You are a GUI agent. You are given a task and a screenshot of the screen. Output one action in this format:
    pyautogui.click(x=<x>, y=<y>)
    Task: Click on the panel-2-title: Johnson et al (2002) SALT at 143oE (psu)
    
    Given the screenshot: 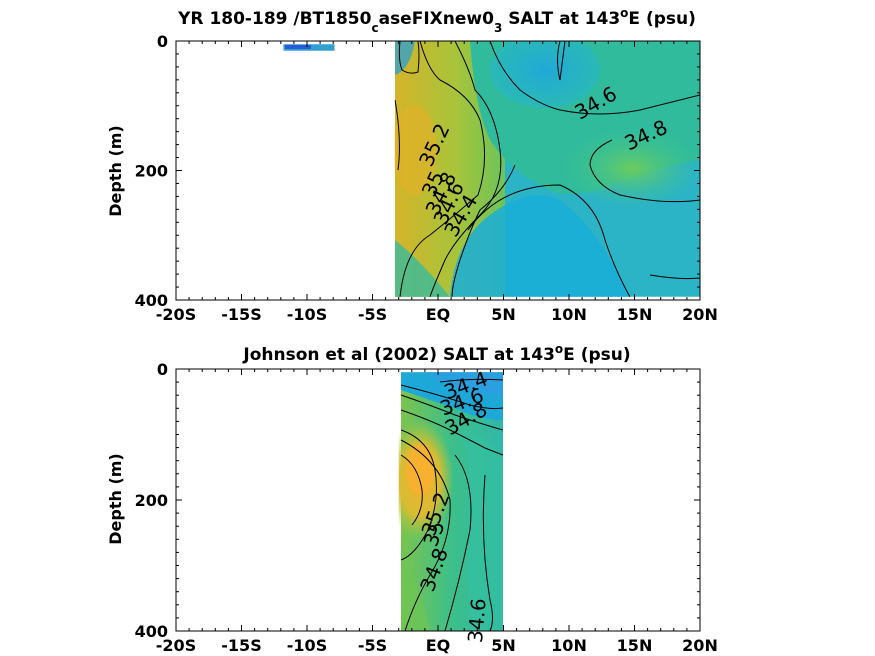 What is the action you would take?
    pyautogui.click(x=436, y=353)
    